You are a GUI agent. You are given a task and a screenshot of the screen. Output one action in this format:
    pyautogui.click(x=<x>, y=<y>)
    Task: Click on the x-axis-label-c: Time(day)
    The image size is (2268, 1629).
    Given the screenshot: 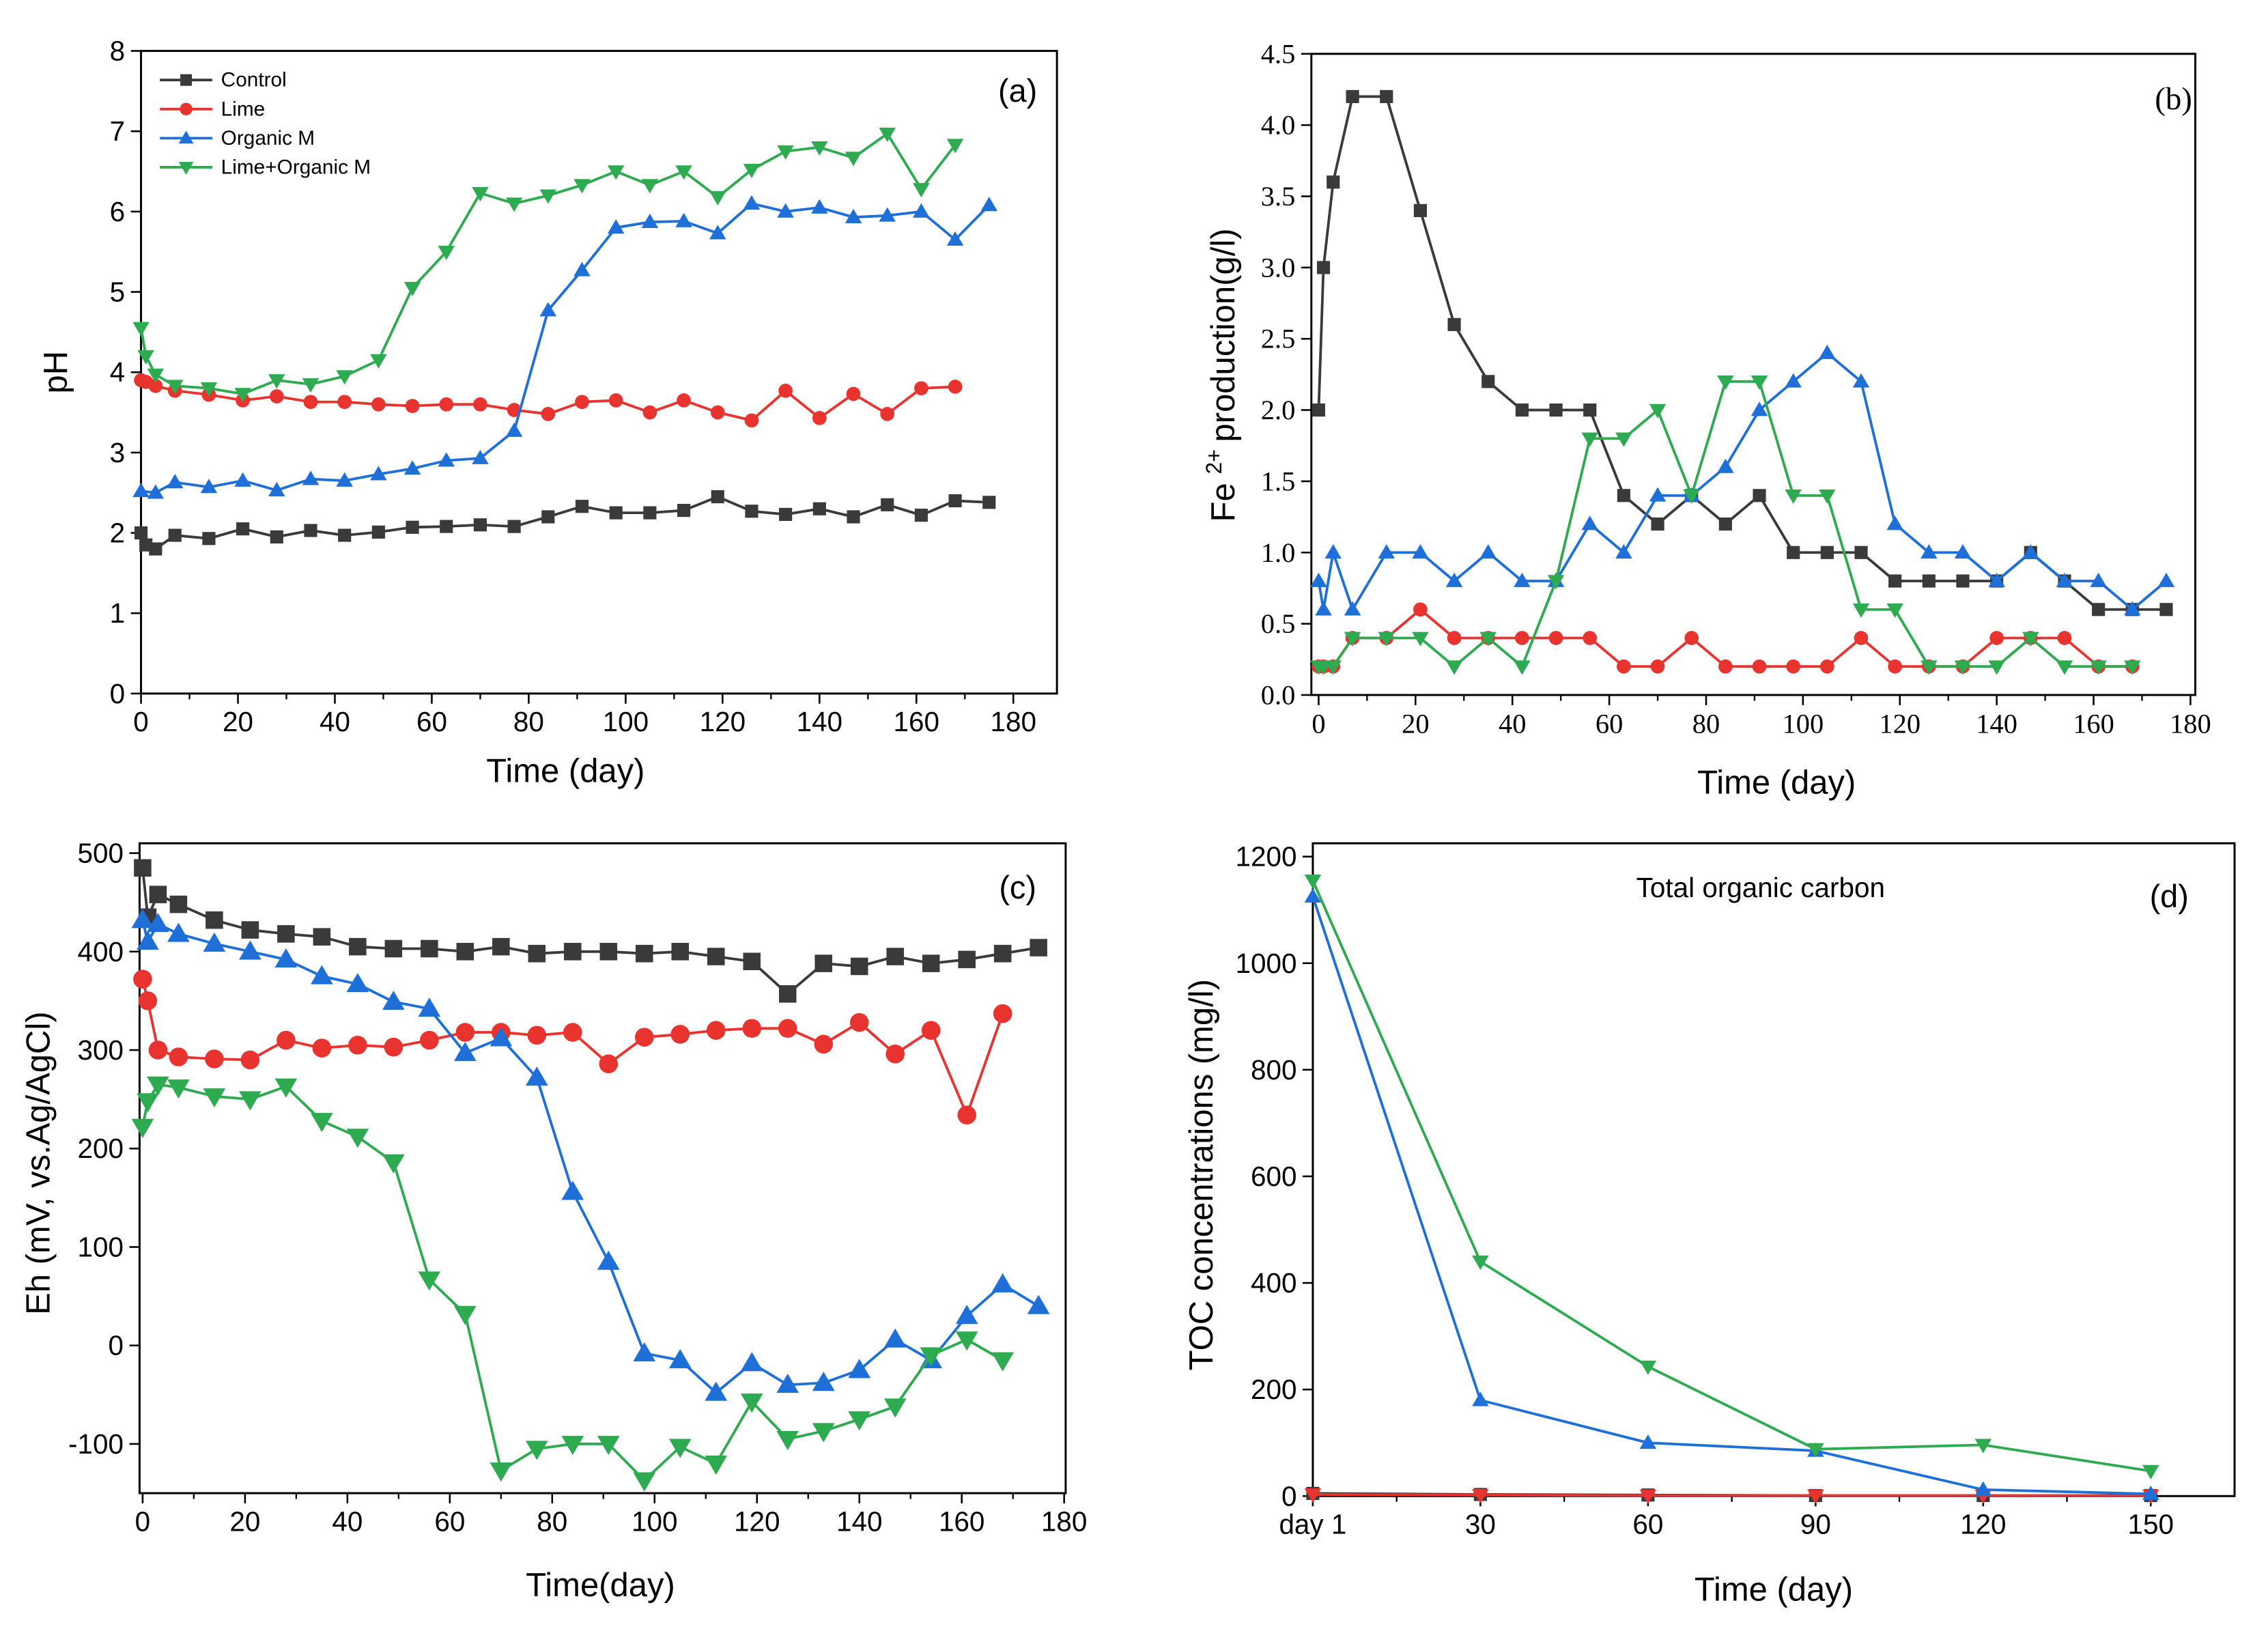 What is the action you would take?
    pyautogui.click(x=600, y=1585)
    